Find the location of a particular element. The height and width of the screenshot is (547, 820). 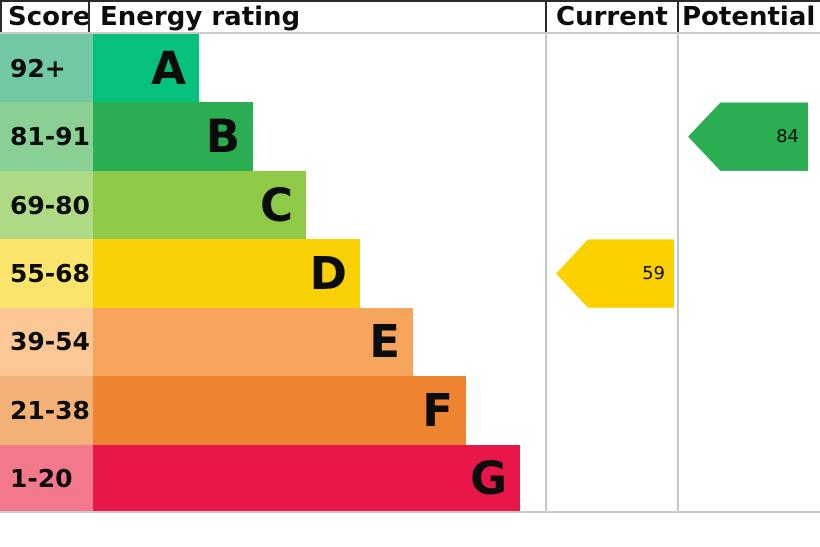

band-row: 21-38 F is located at coordinates (273, 410).